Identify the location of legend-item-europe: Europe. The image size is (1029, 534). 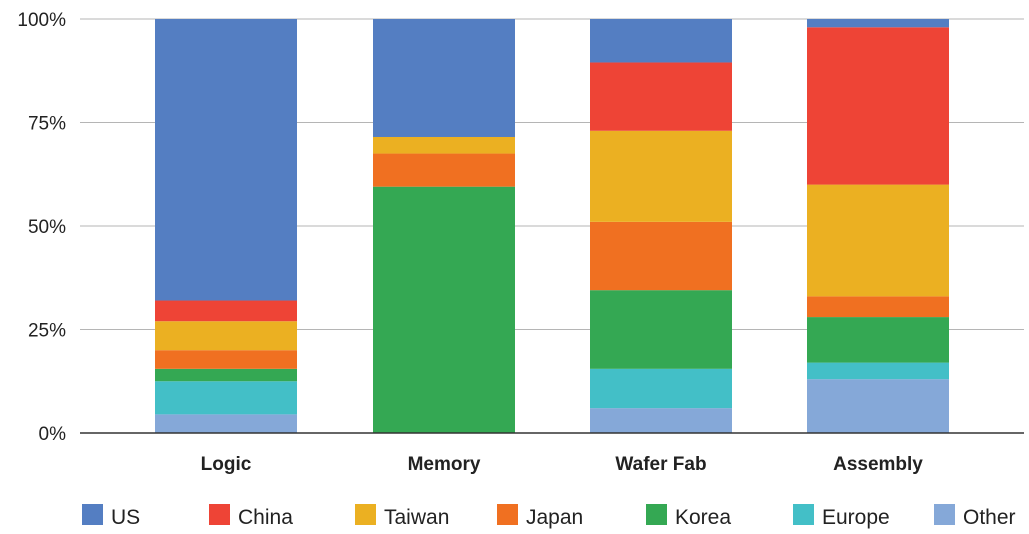
(841, 516).